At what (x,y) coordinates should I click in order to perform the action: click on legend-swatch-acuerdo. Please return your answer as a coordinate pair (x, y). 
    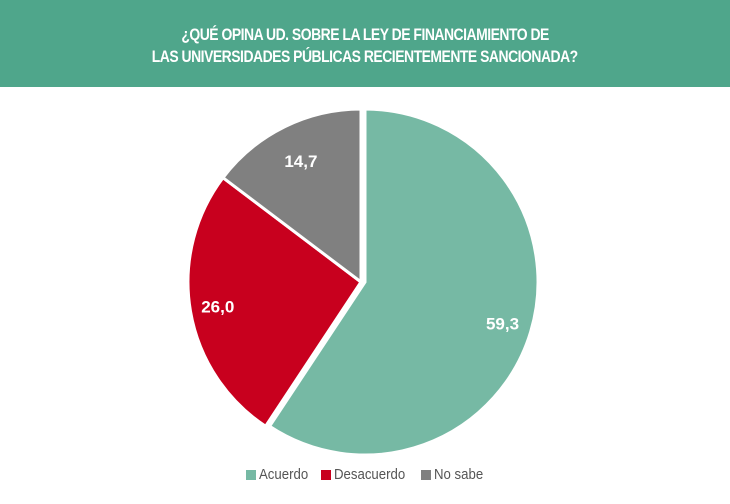
    Looking at the image, I should click on (251, 474).